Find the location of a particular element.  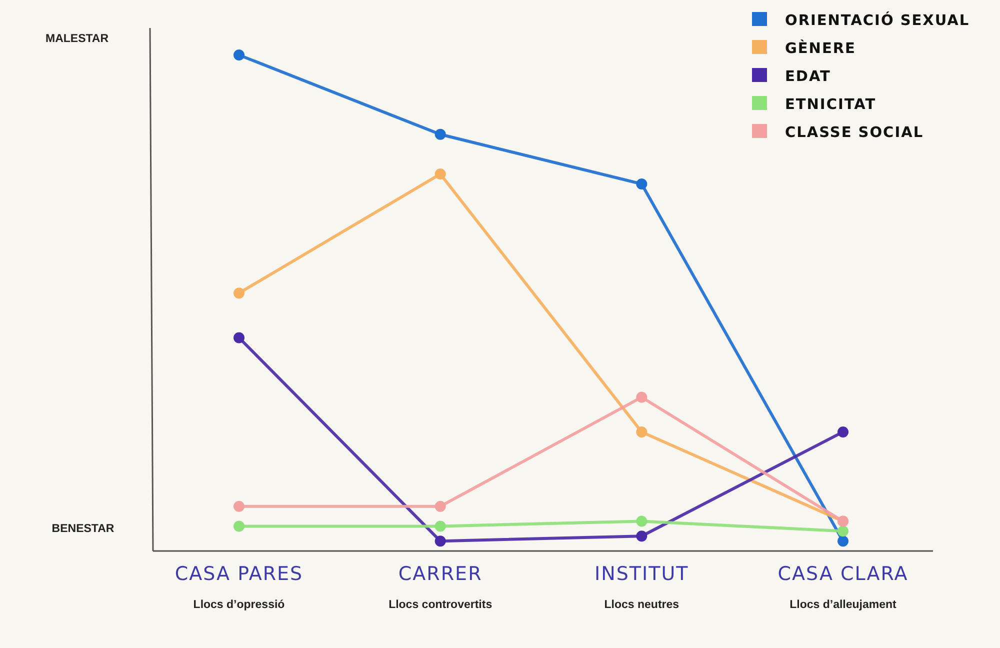

legend-label: EDAT is located at coordinates (808, 77).